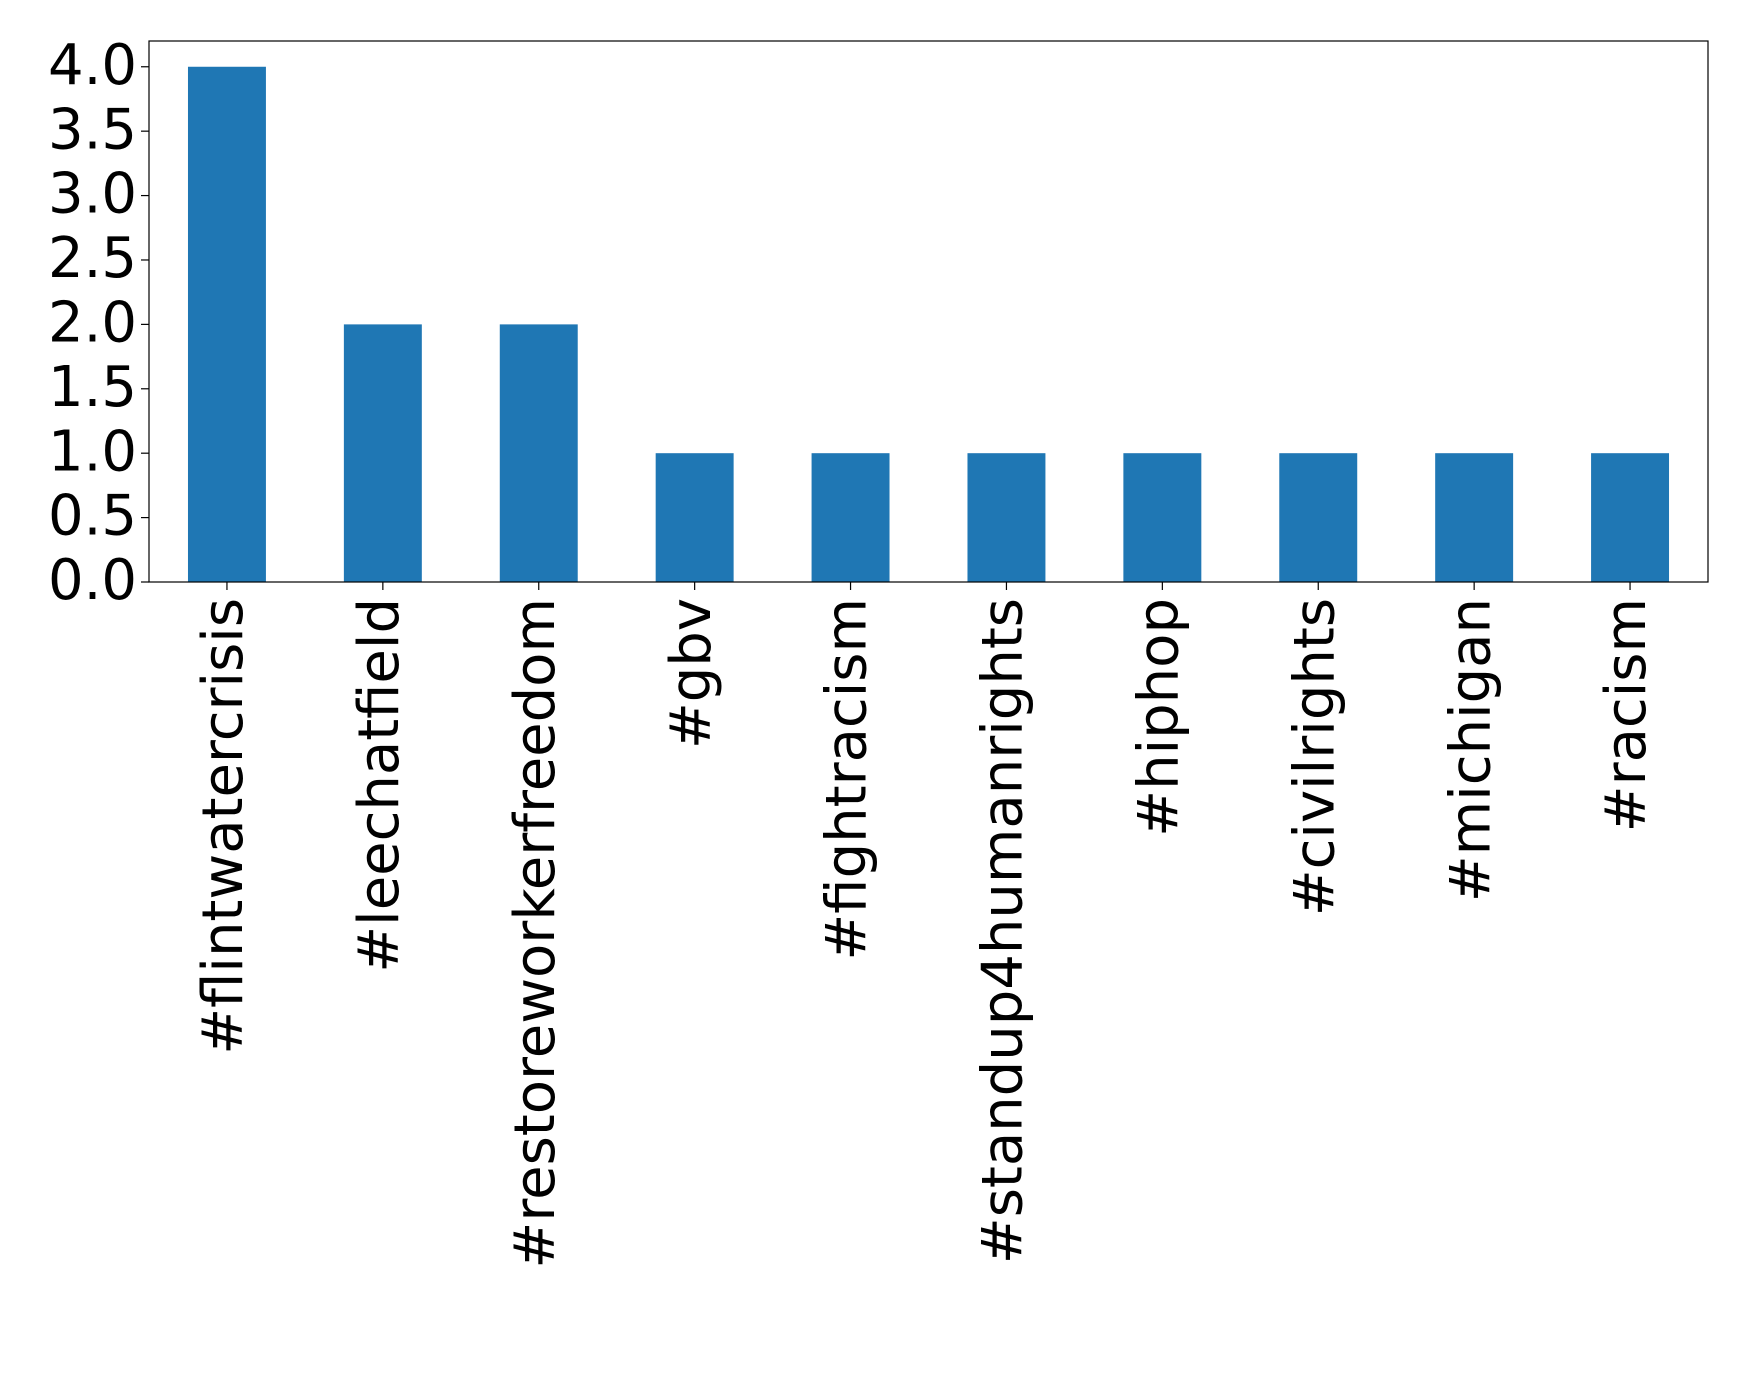 This screenshot has width=1739, height=1377. Describe the element at coordinates (92, 194) in the screenshot. I see `y-tick-label: 3.0` at that location.